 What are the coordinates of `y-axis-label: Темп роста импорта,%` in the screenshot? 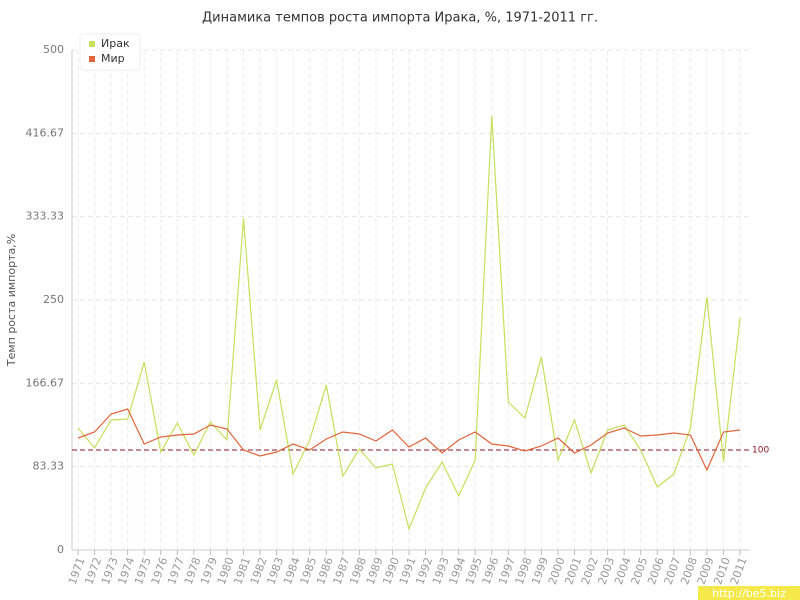 It's located at (11, 300).